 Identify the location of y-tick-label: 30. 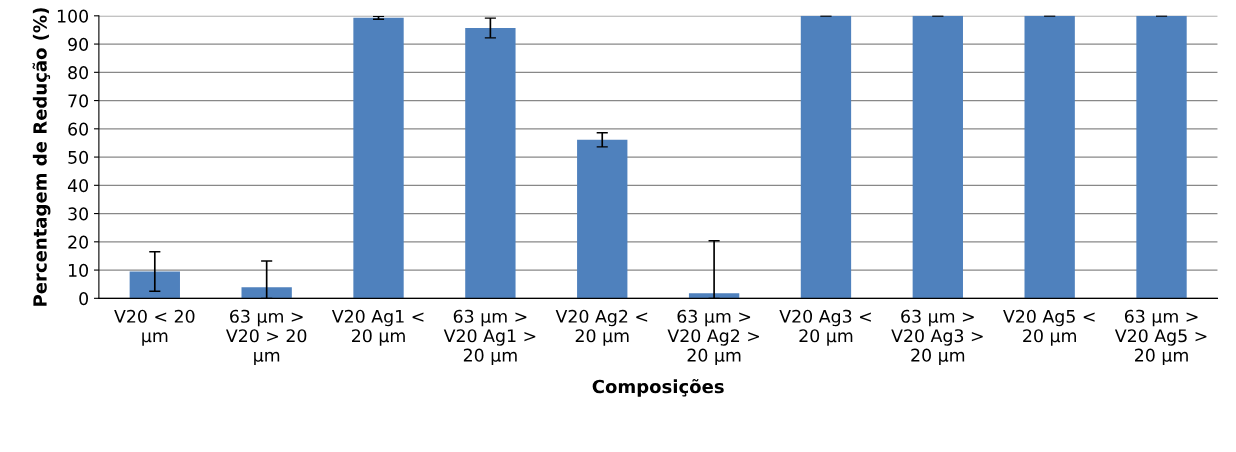
(78, 214).